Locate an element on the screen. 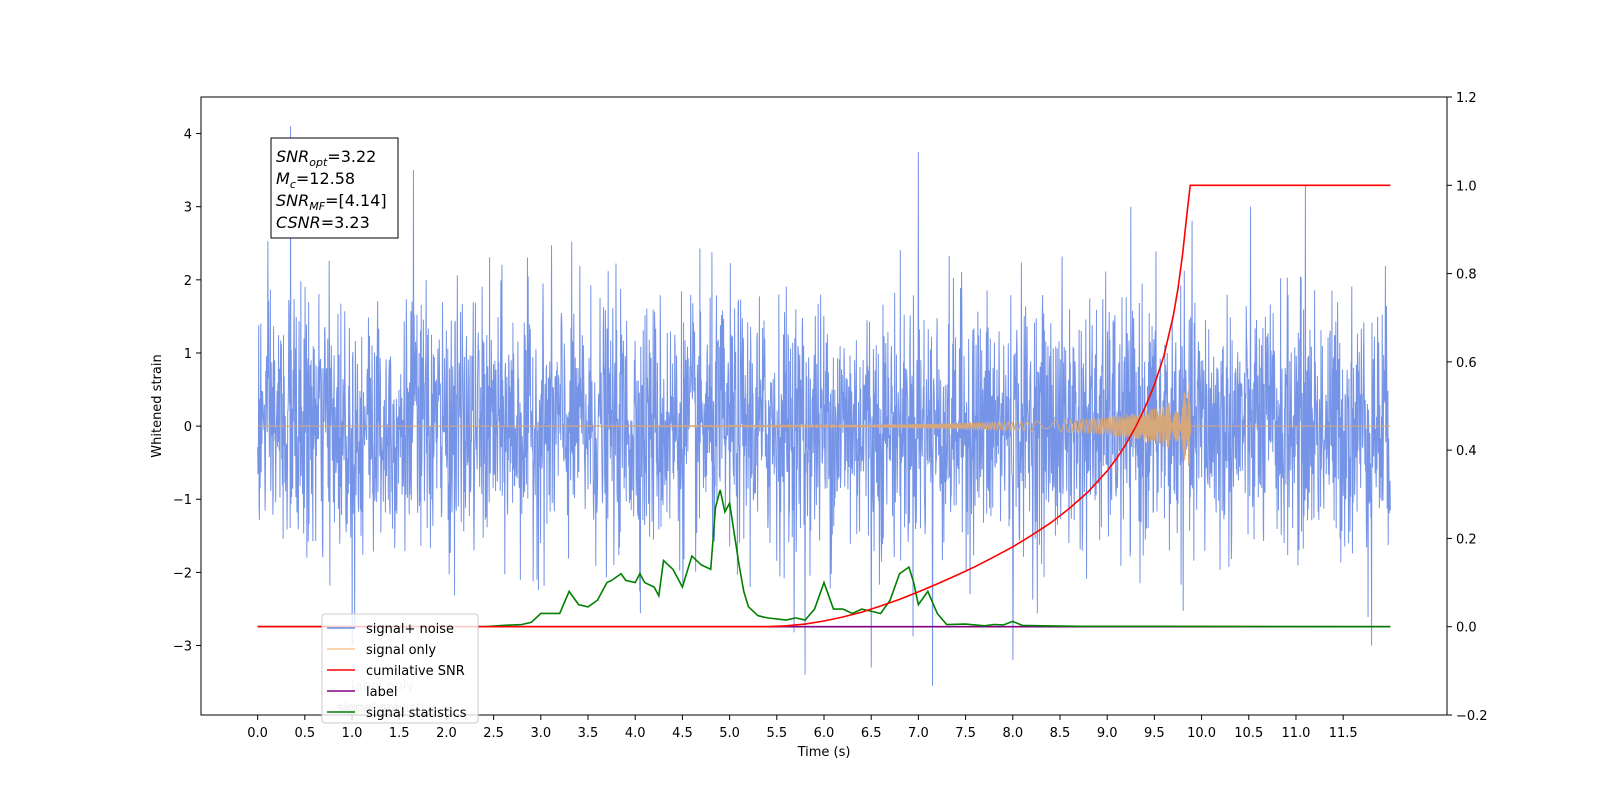 This screenshot has height=800, width=1600. x-tick-label: 6.0 is located at coordinates (824, 733).